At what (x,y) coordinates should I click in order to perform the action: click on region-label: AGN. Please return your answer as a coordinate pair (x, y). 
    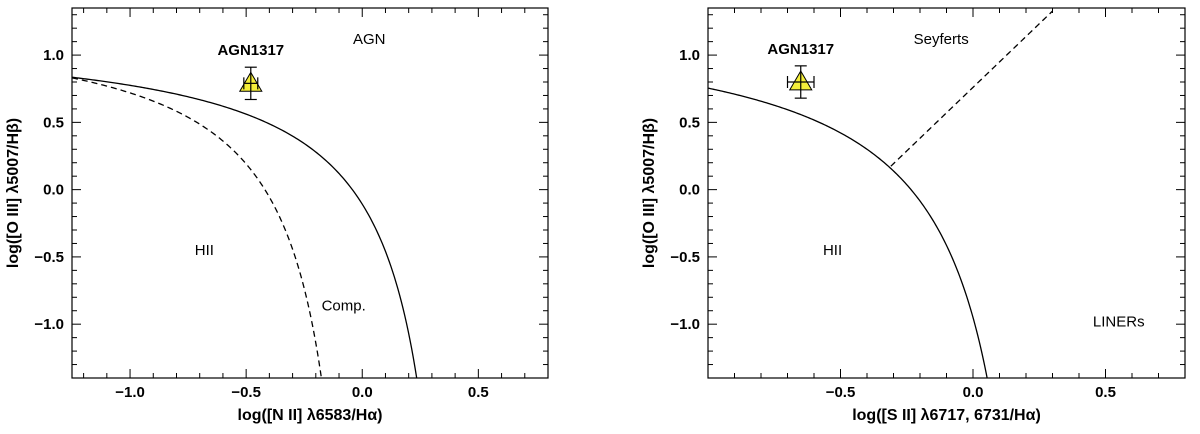
    Looking at the image, I should click on (369, 39).